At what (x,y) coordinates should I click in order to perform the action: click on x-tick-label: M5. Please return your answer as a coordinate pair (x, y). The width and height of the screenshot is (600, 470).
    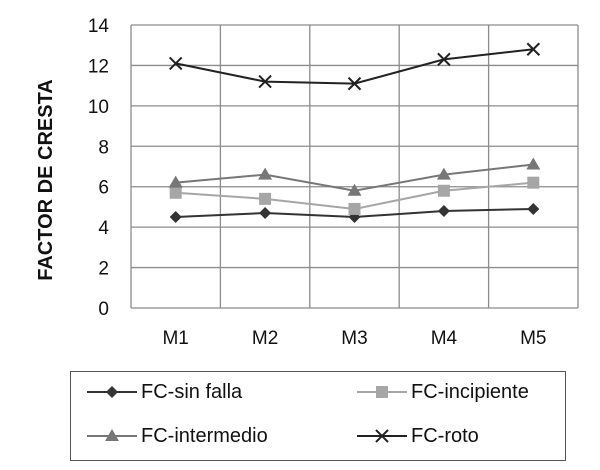
    Looking at the image, I should click on (533, 338).